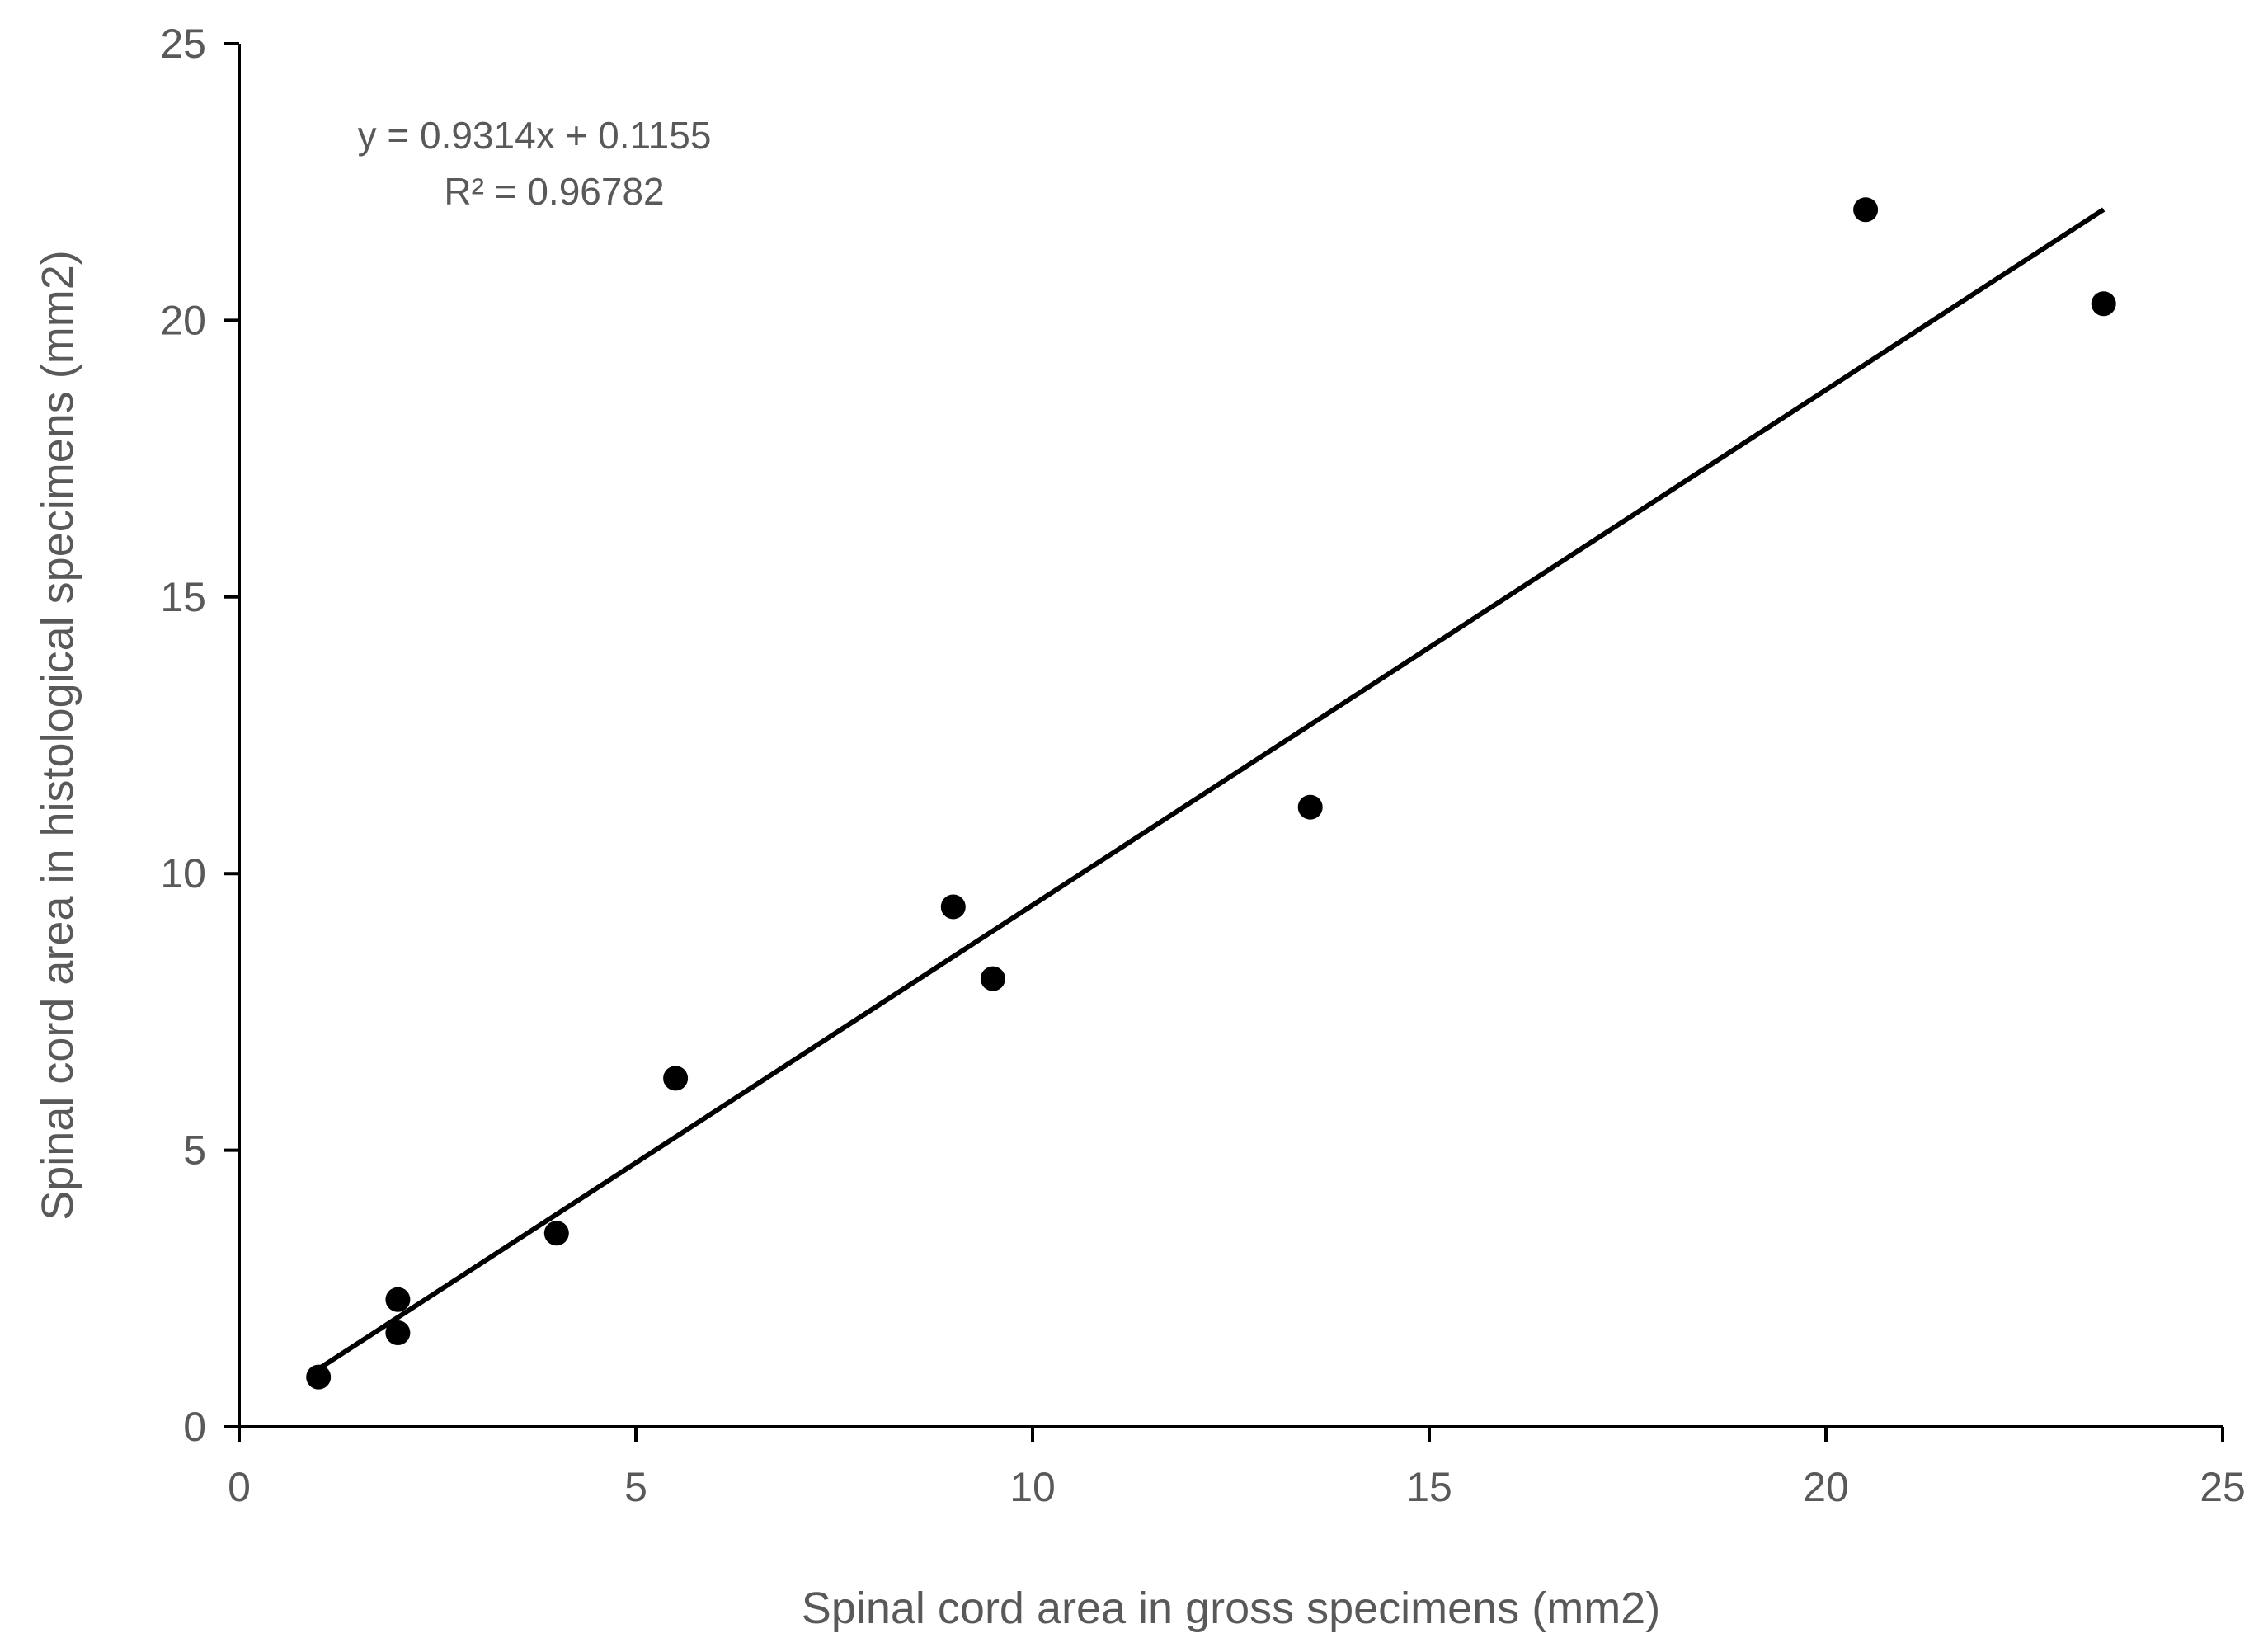 The image size is (2268, 1652). Describe the element at coordinates (535, 135) in the screenshot. I see `trendline-equation: y = 0.9314x + 0.1155` at that location.